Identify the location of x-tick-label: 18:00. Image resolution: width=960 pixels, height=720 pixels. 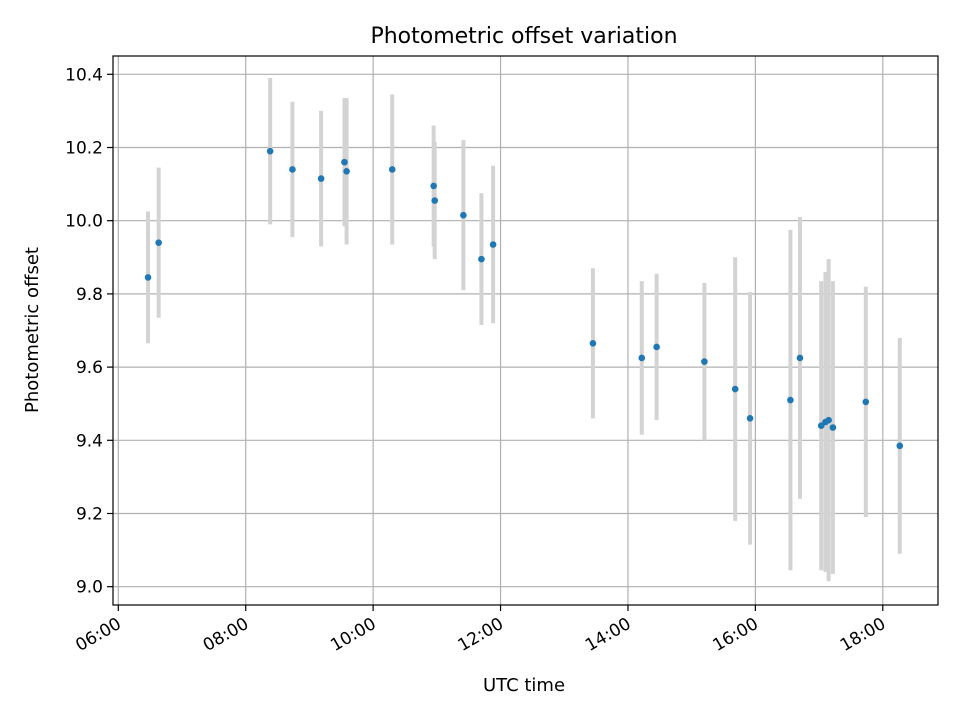
(863, 635).